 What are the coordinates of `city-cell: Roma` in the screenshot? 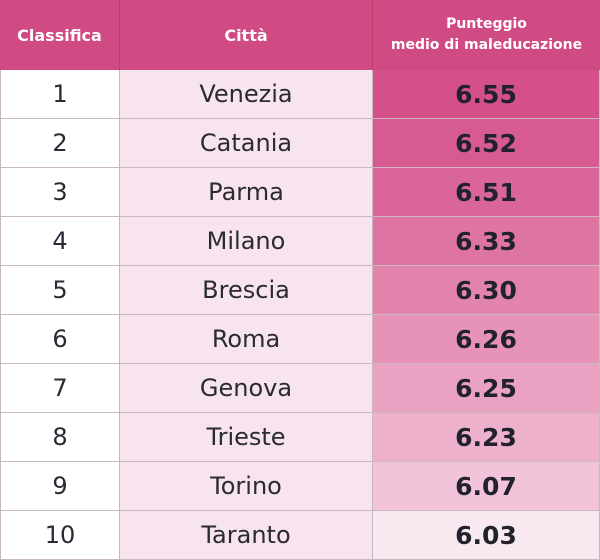 It's located at (246, 339).